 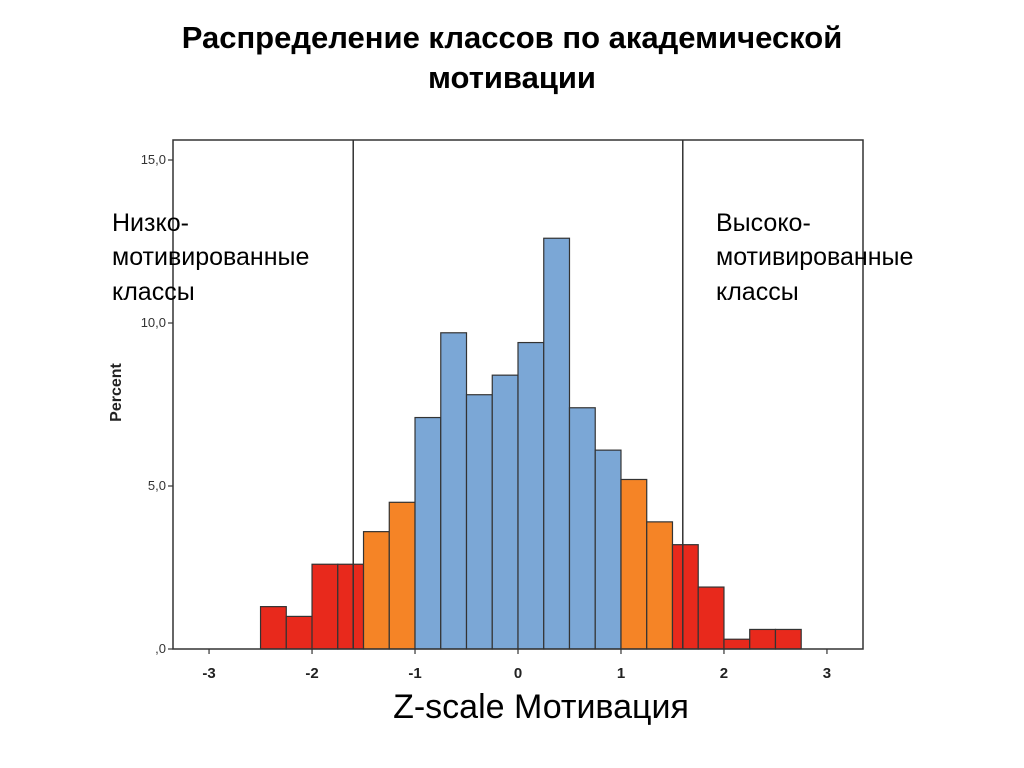 I want to click on annotation-low-line-3: классы, so click(x=153, y=292).